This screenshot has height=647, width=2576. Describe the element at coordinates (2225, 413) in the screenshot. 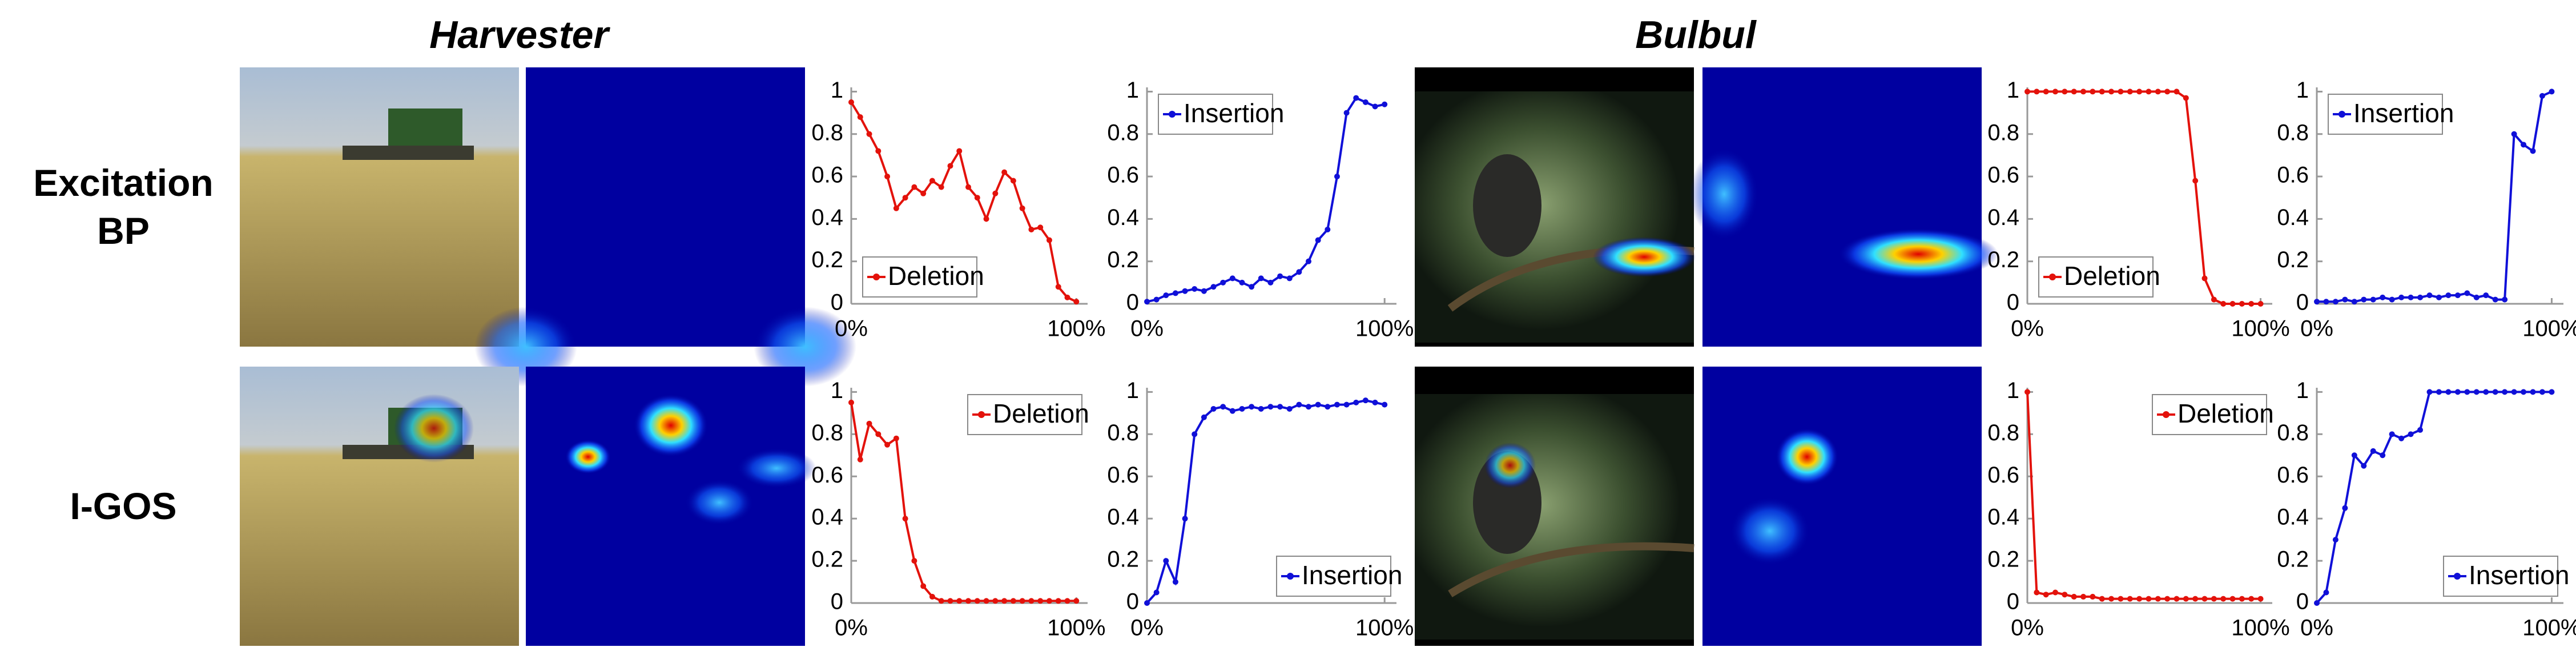

I see `legend-label: Deletion` at that location.